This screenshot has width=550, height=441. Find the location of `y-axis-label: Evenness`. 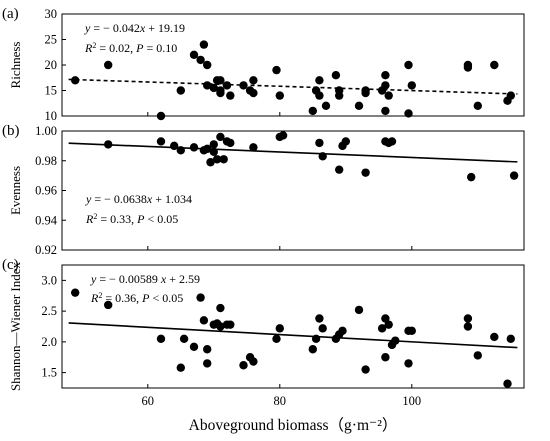

y-axis-label: Evenness is located at coordinates (15, 190).